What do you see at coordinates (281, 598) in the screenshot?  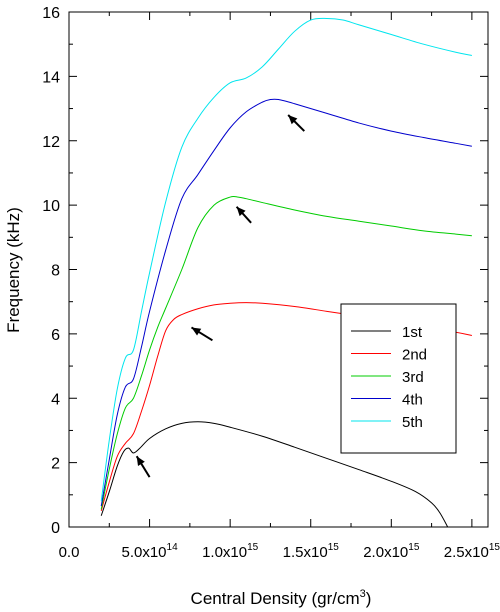 I see `x-axis-label: Central Density (gr/cm3)` at bounding box center [281, 598].